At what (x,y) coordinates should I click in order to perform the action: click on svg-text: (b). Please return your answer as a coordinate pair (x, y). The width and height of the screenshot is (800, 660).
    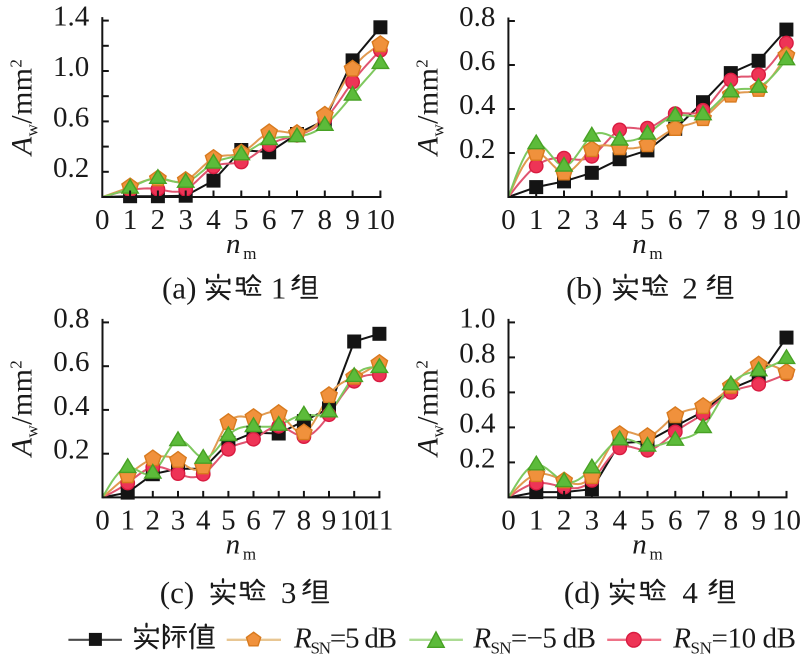
    Looking at the image, I should click on (584, 288).